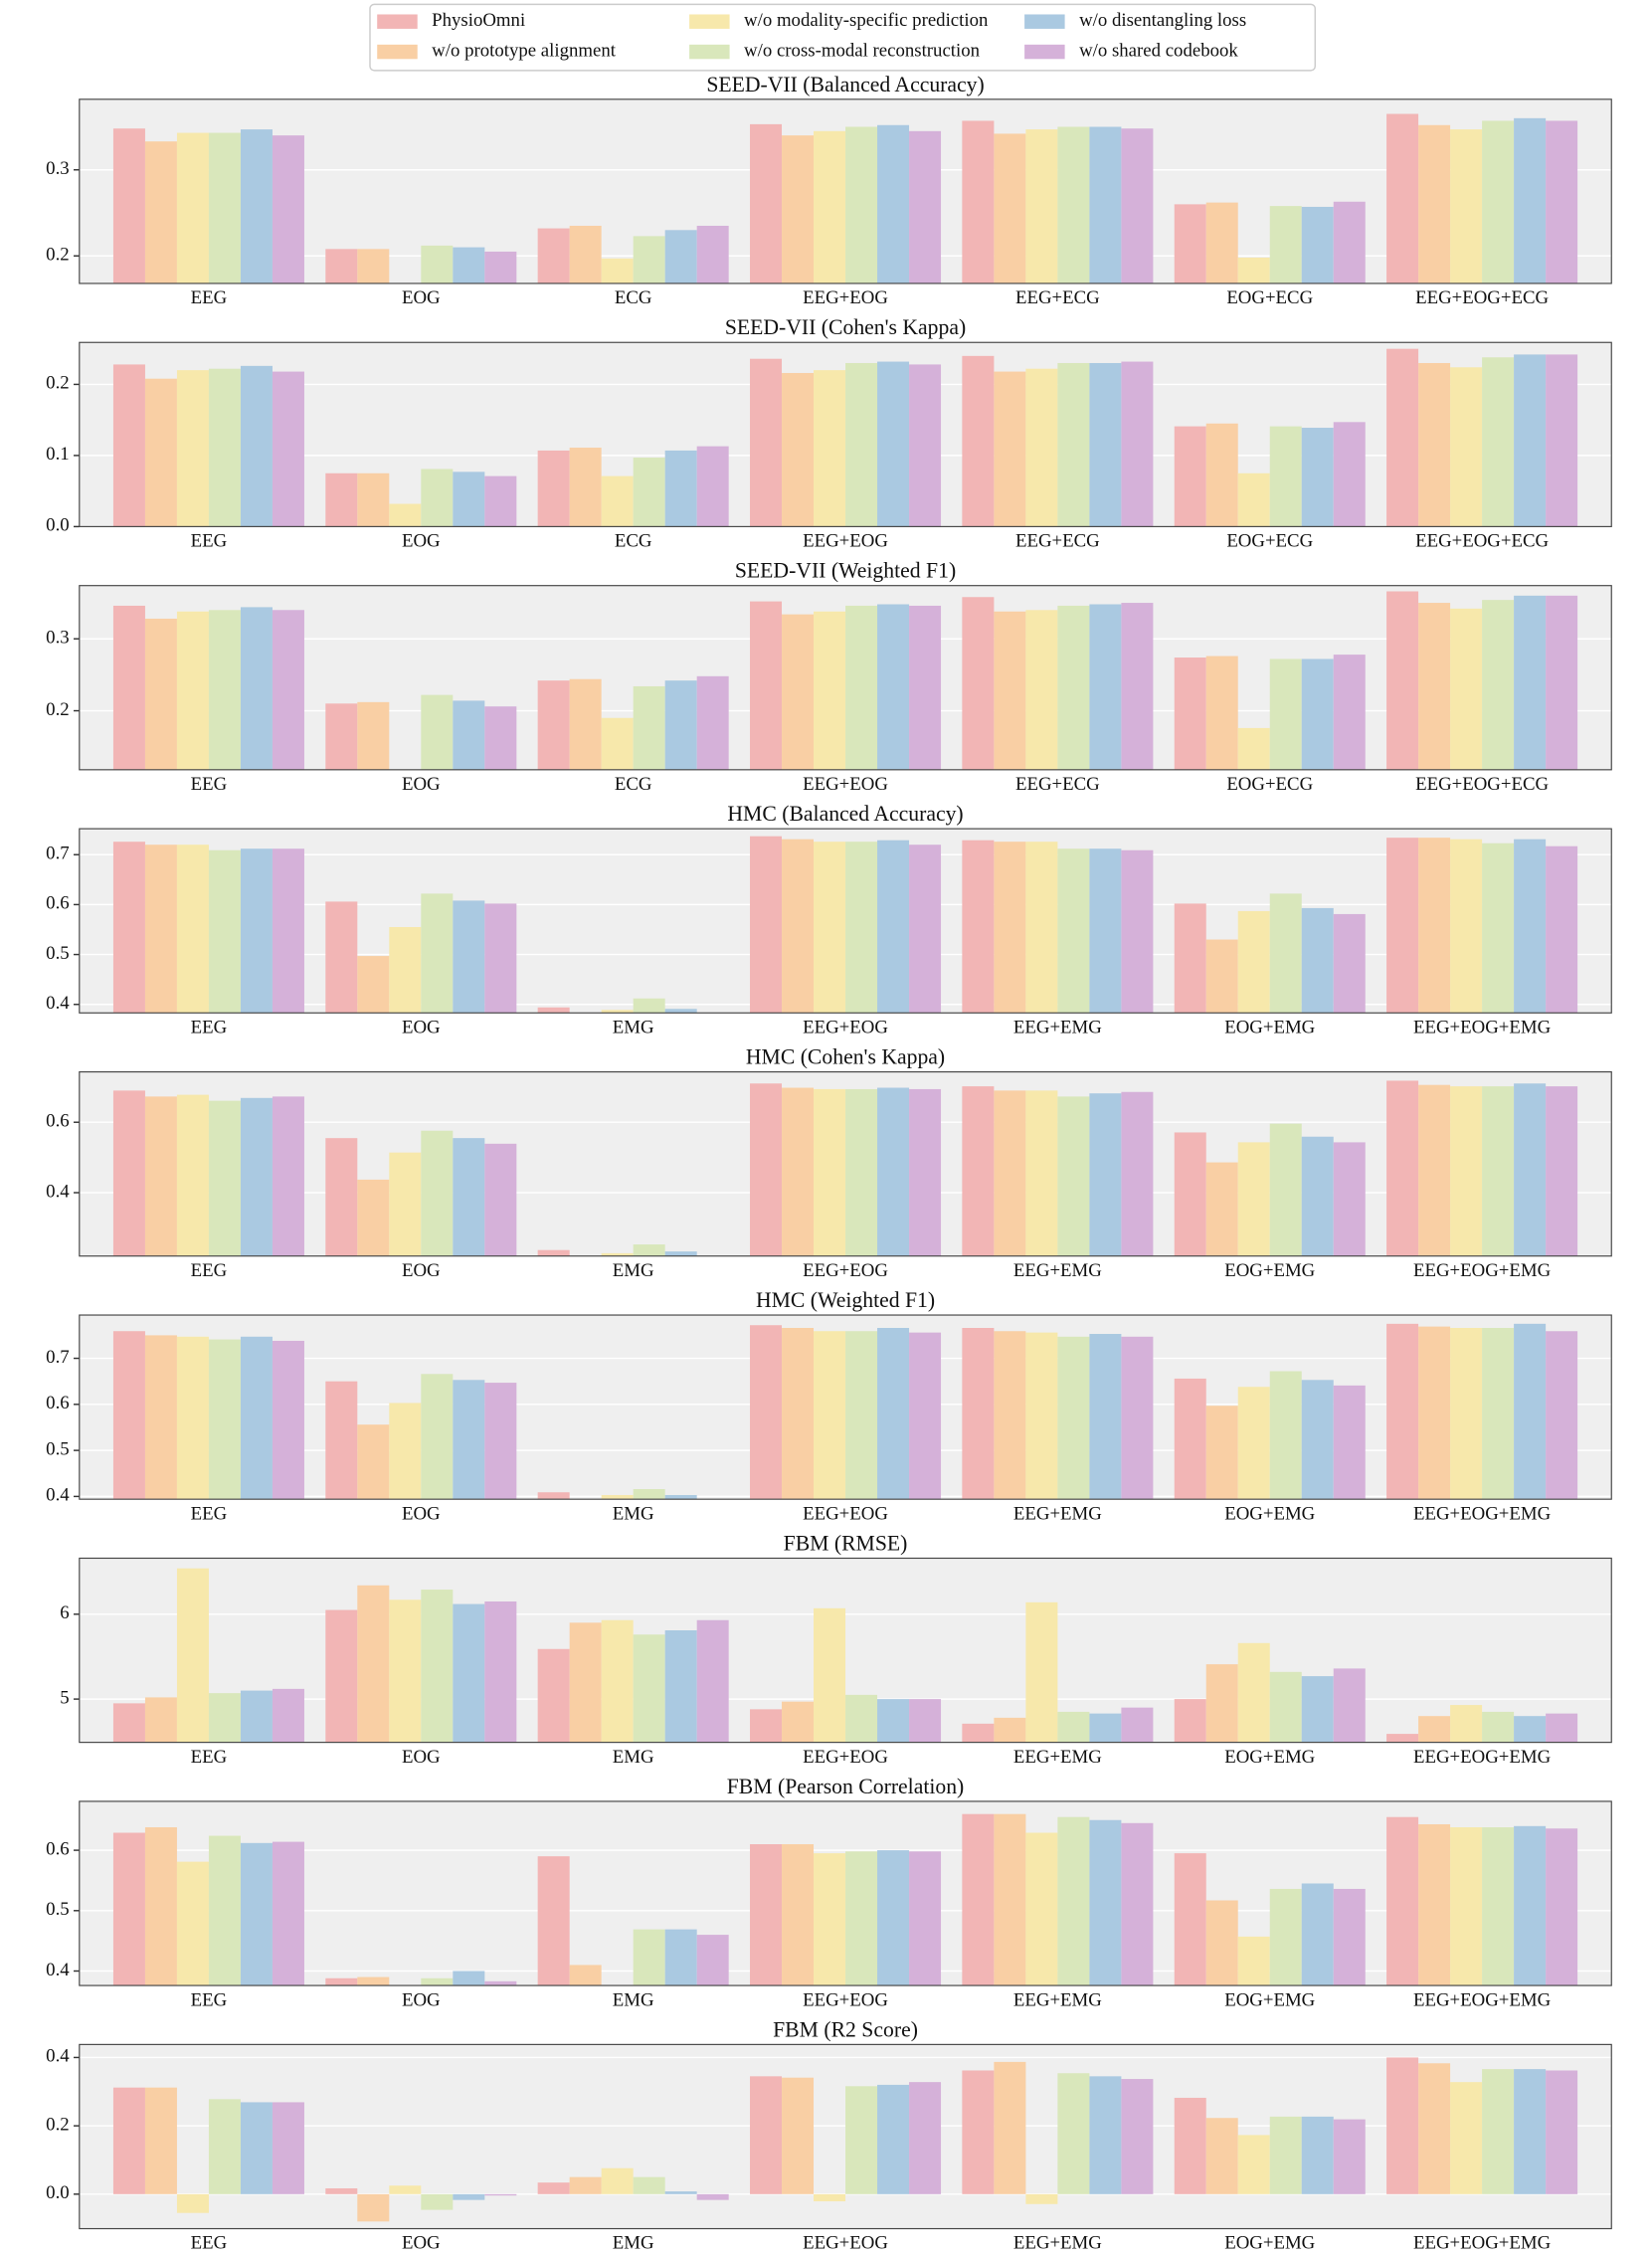 This screenshot has width=1652, height=2256. I want to click on y-tick-label: 0.7, so click(58, 1357).